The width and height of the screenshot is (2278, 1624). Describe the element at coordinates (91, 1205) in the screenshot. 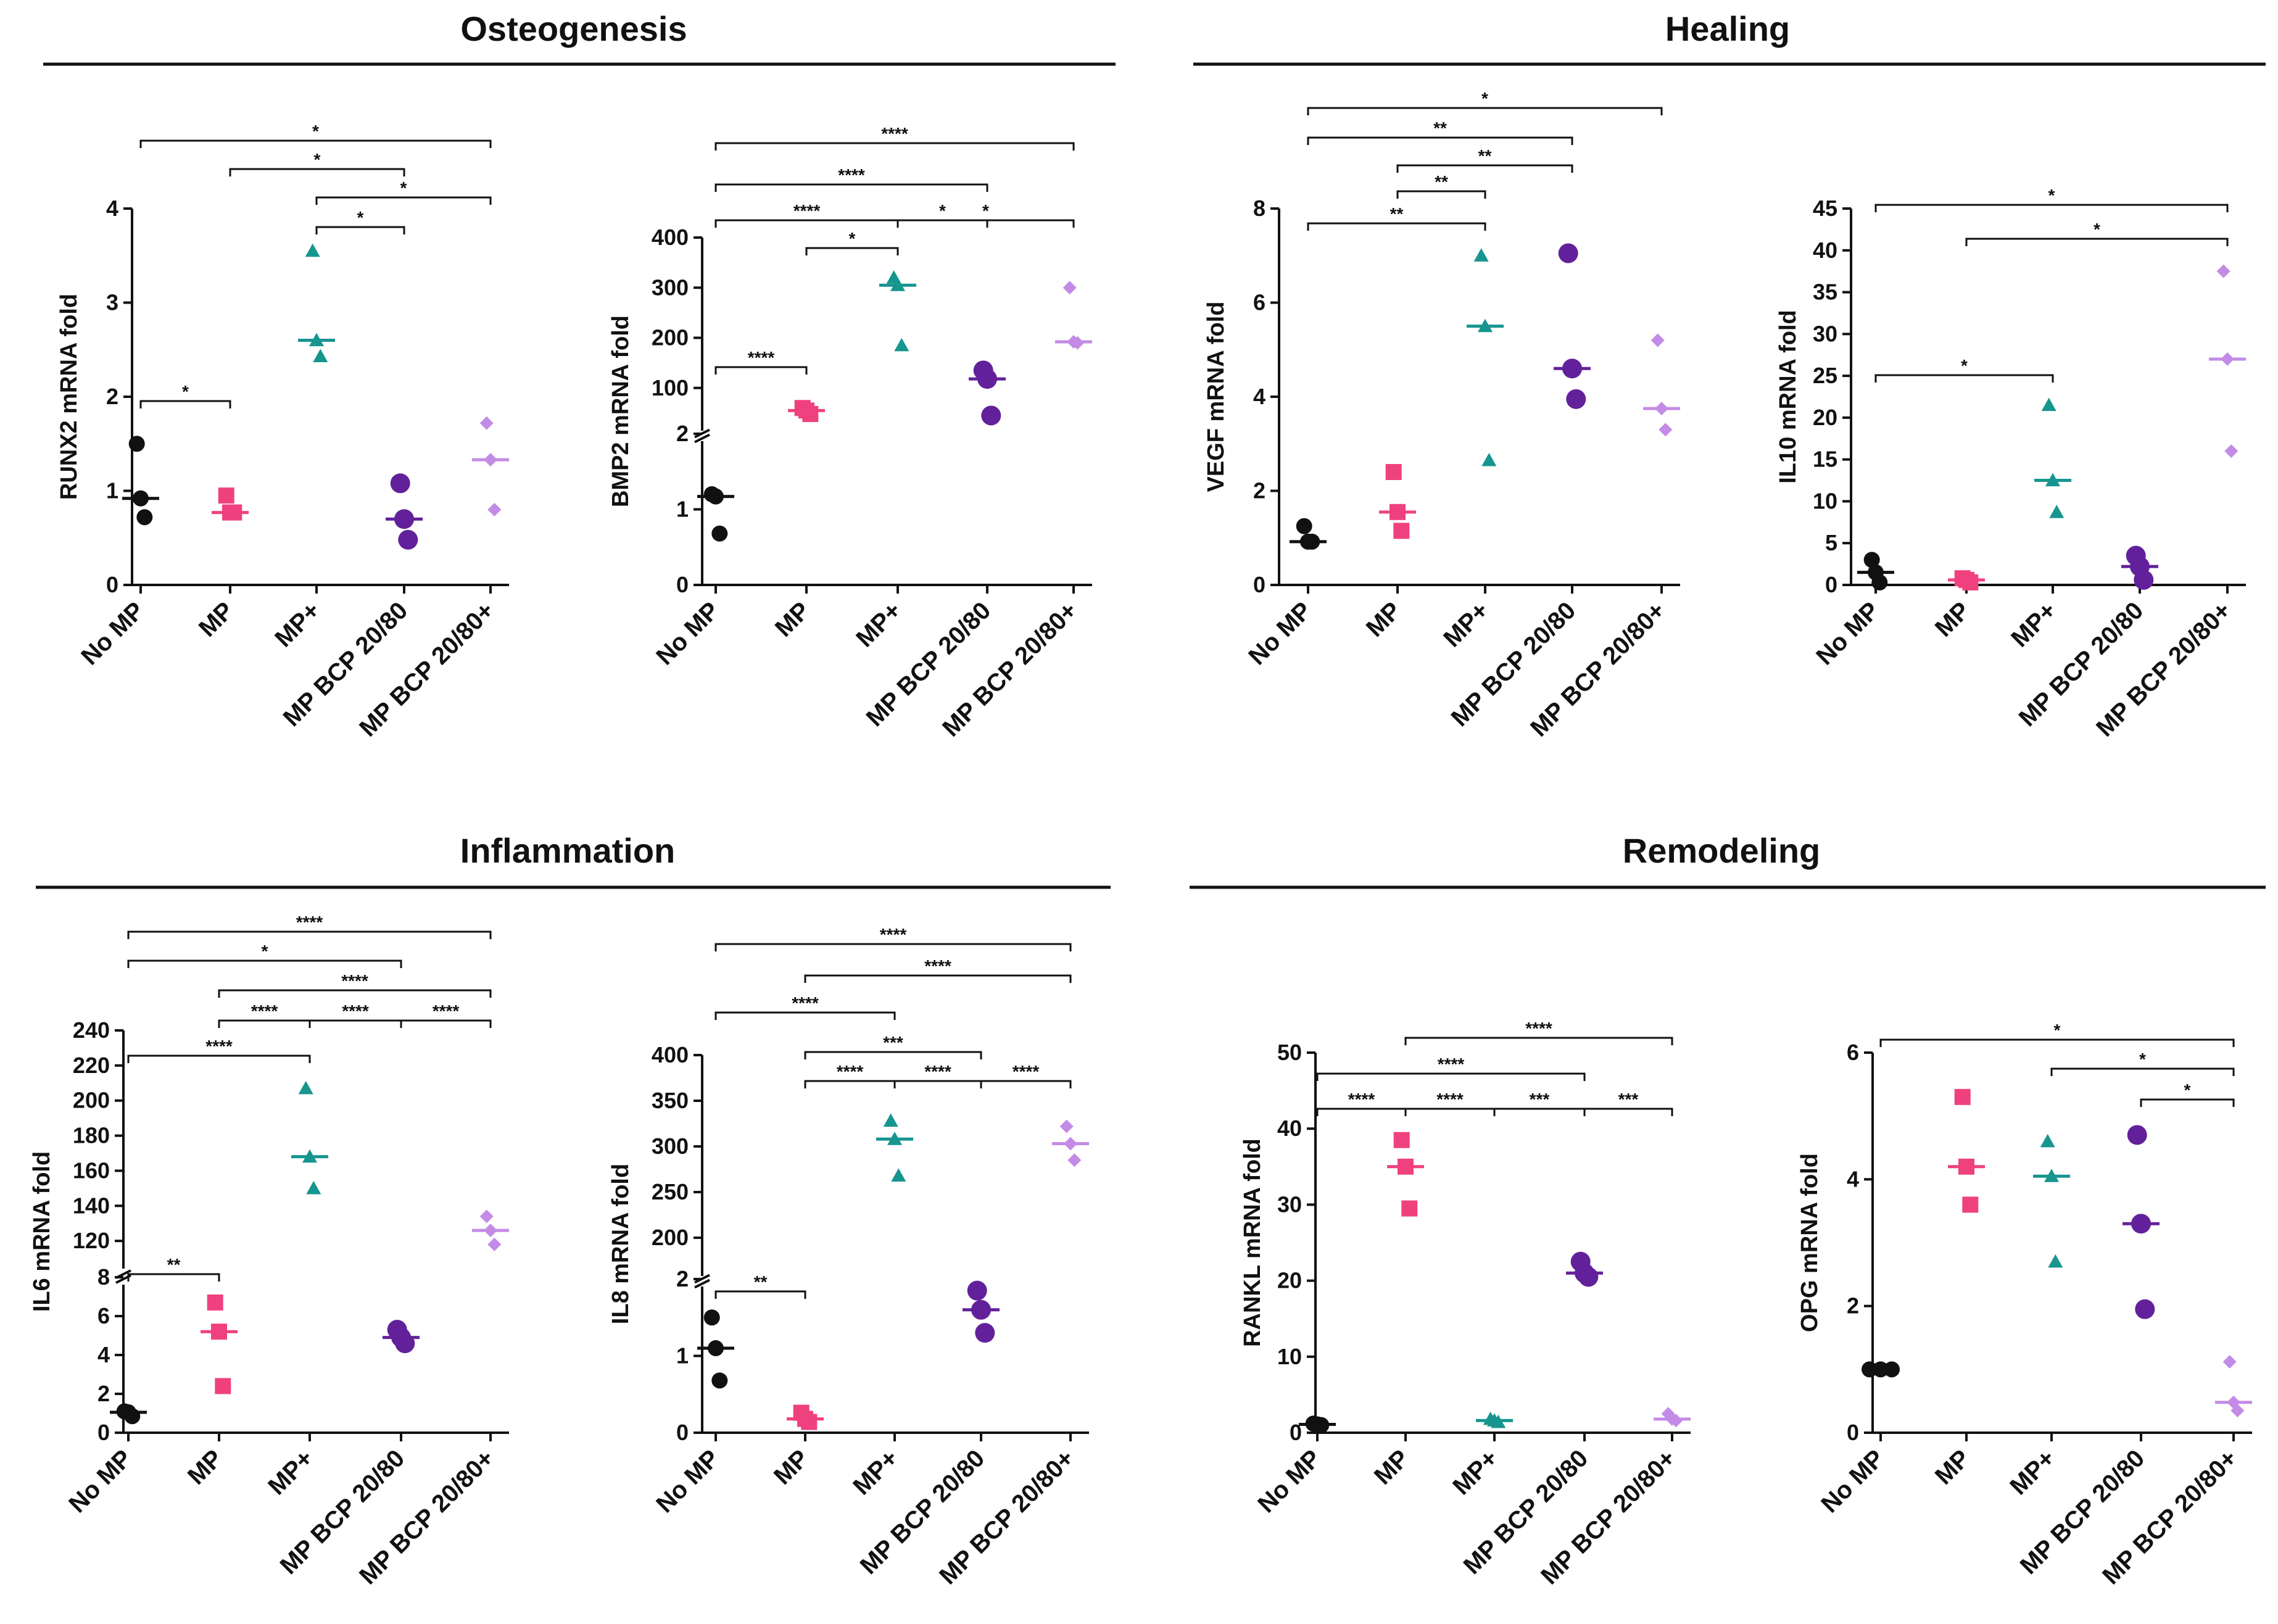

I see `y-tick-label: 140` at that location.